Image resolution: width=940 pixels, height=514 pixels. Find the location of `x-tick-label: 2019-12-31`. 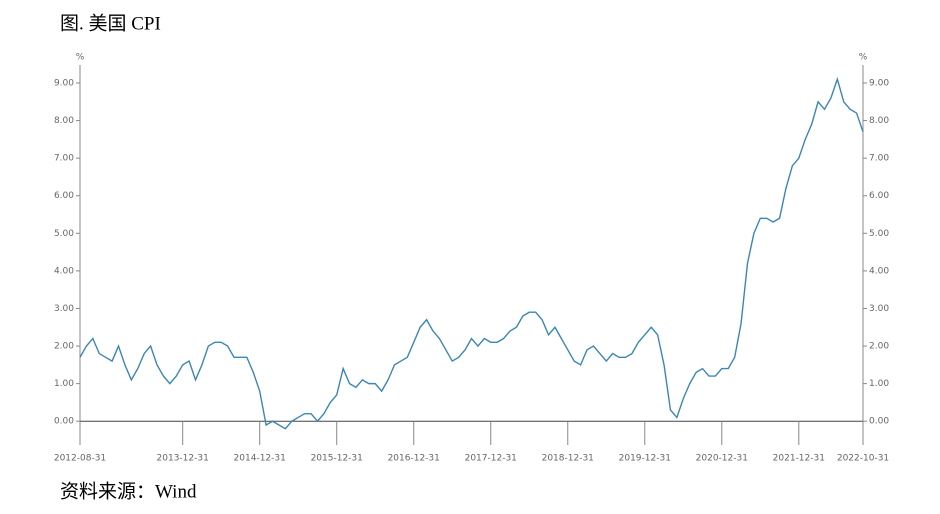

x-tick-label: 2019-12-31 is located at coordinates (645, 459).